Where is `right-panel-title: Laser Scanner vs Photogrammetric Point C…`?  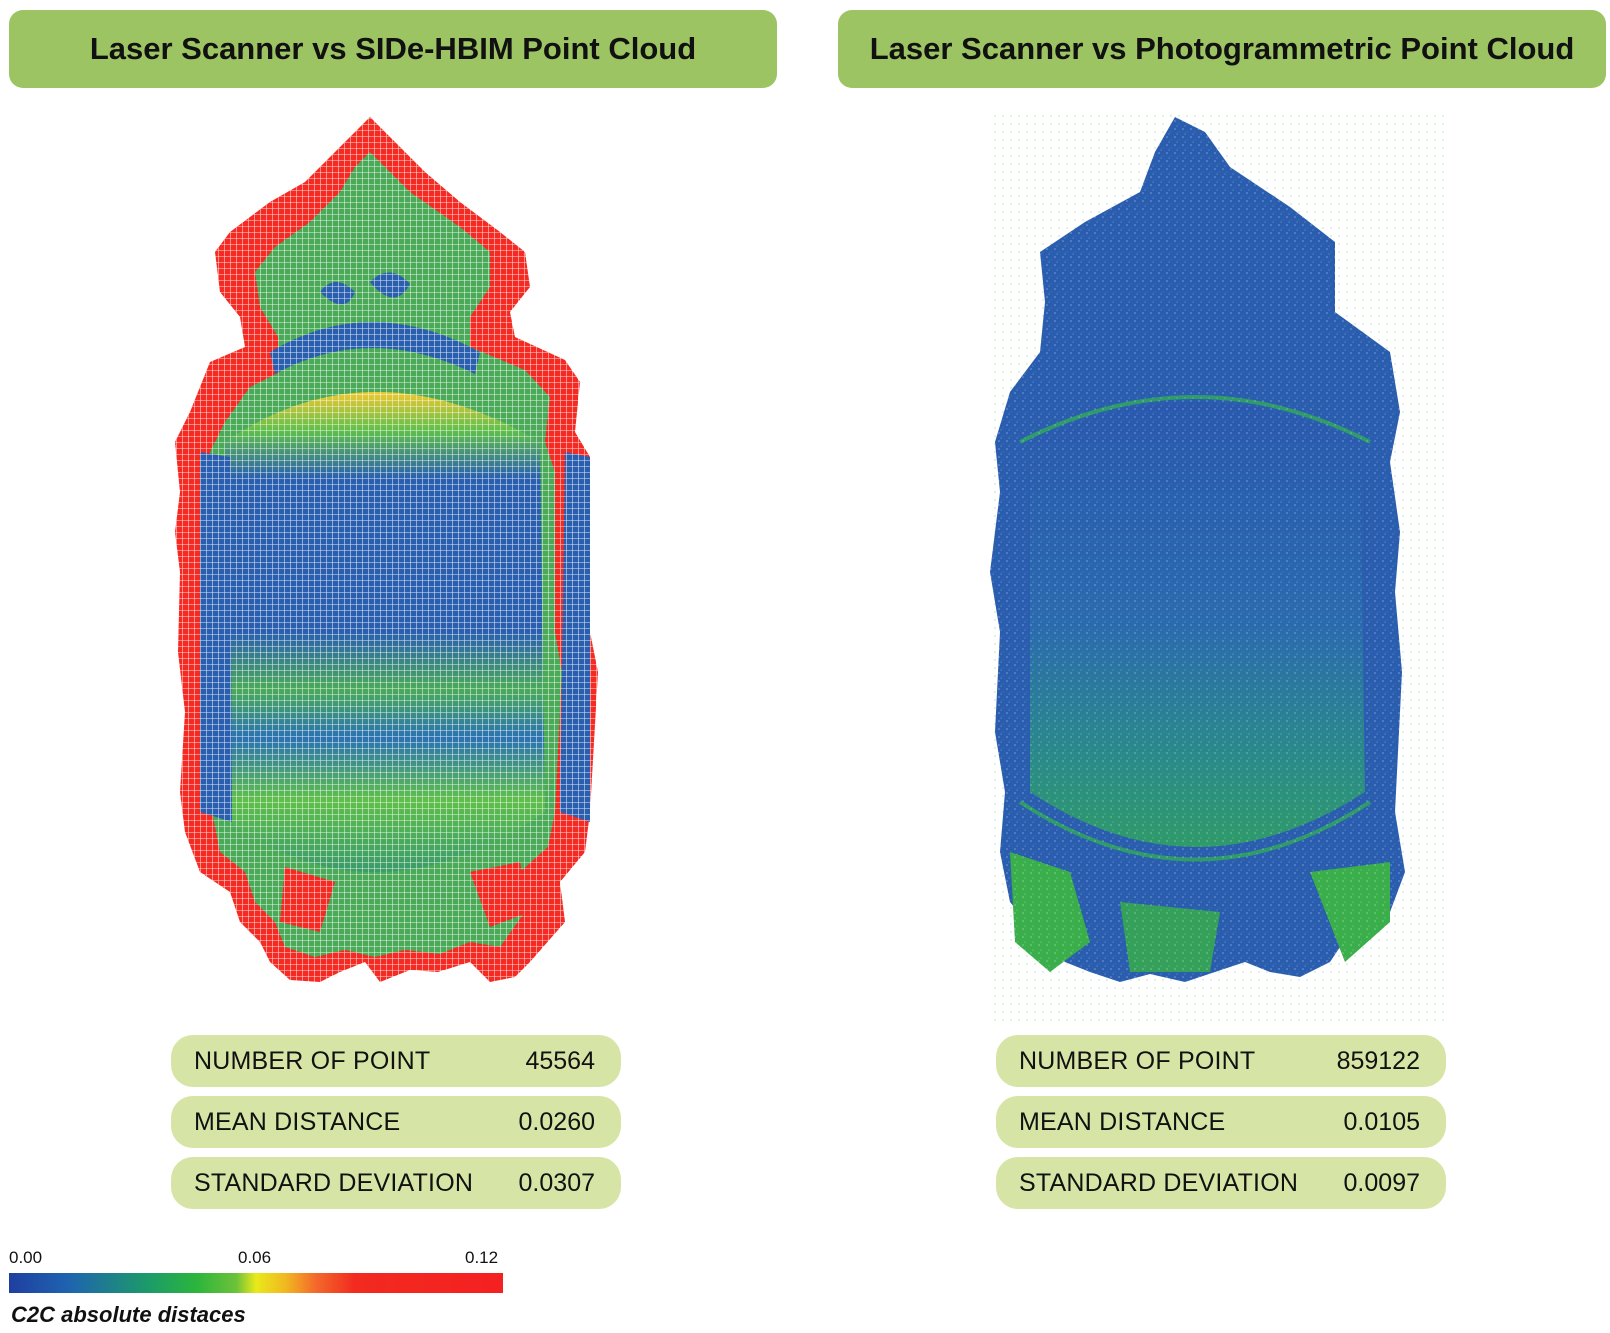
right-panel-title: Laser Scanner vs Photogrammetric Point C… is located at coordinates (1222, 49).